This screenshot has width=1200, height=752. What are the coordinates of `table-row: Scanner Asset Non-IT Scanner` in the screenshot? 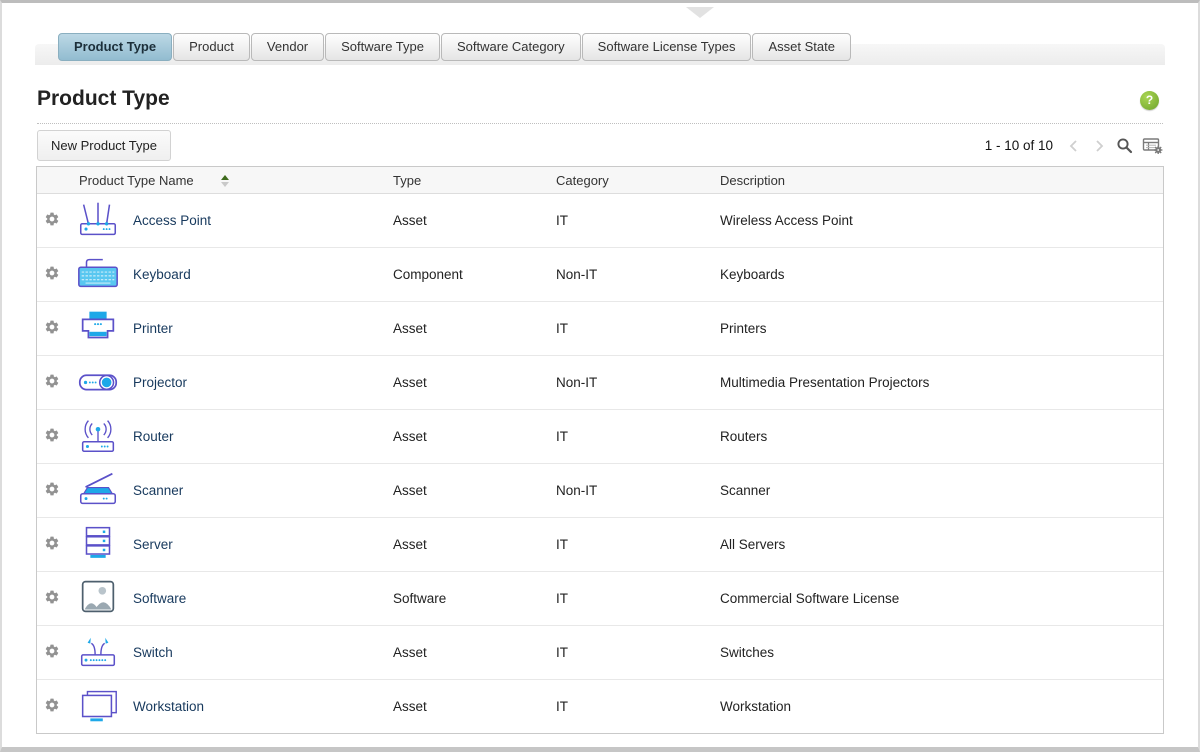 It's located at (600, 490).